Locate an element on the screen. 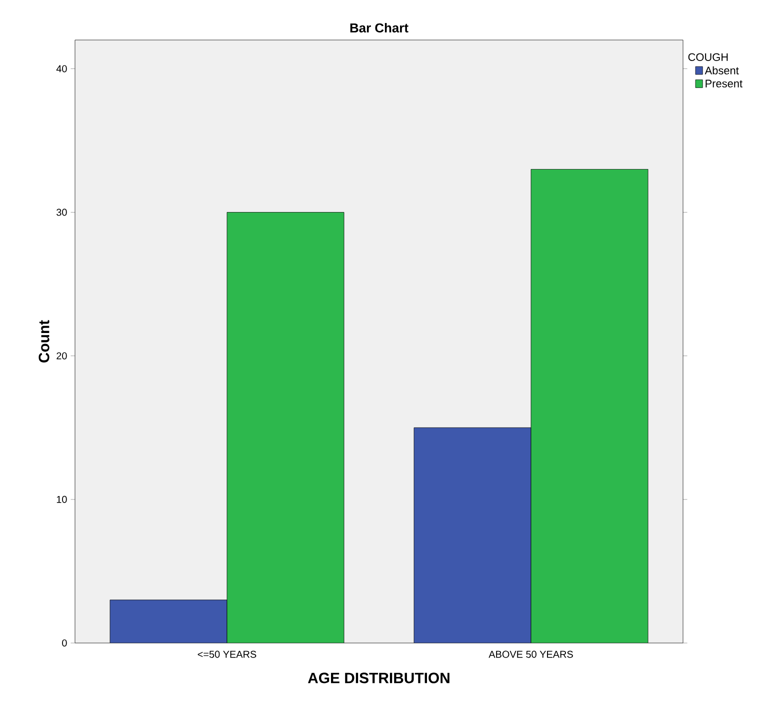 This screenshot has width=769, height=711. legend-title: COUGH is located at coordinates (708, 57).